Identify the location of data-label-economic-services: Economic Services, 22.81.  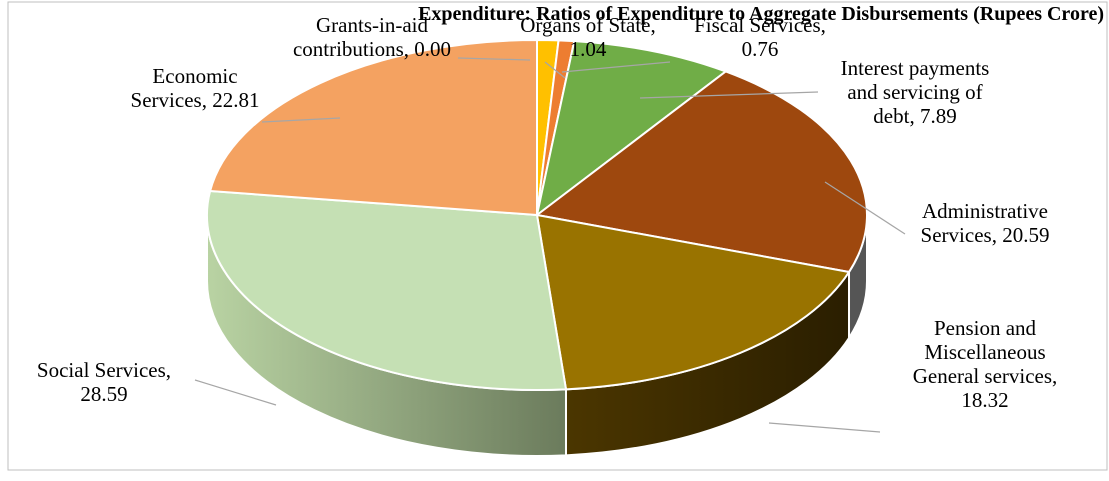
(195, 88).